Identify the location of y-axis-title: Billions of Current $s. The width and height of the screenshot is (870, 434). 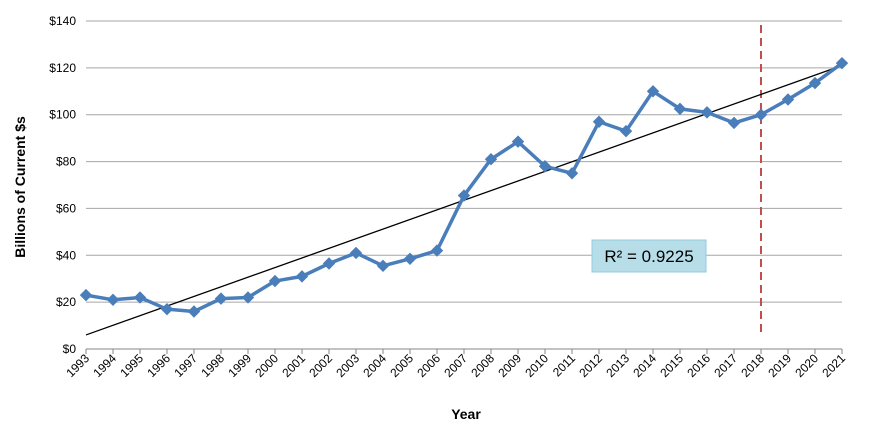
(20, 187).